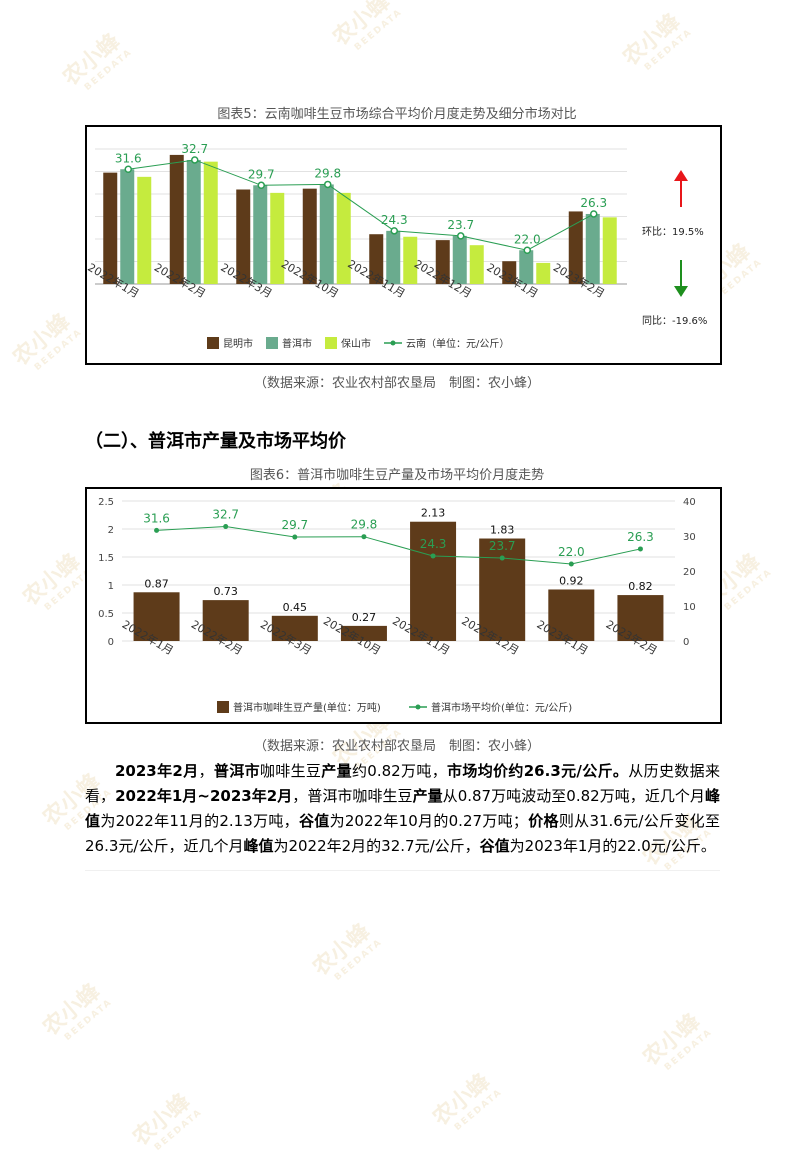 Image resolution: width=794 pixels, height=1159 pixels. What do you see at coordinates (396, 383) in the screenshot?
I see `chart5-source: （数据来源：农业农村部农垦局 制图：农小蜂）` at bounding box center [396, 383].